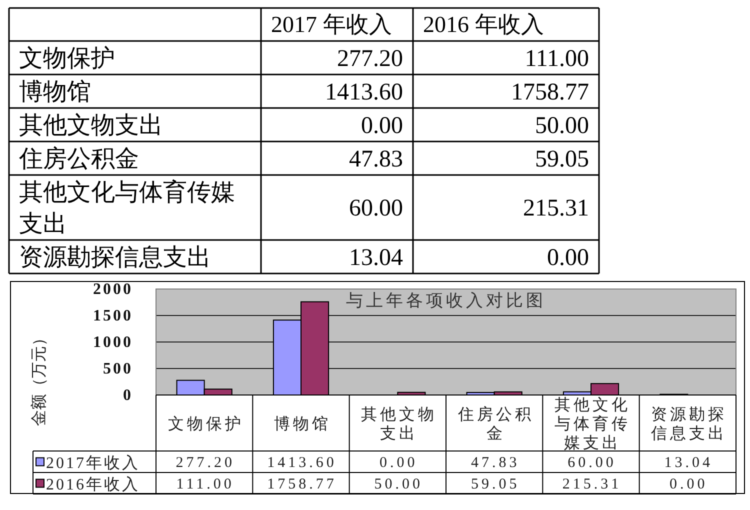 The width and height of the screenshot is (750, 510). What do you see at coordinates (113, 316) in the screenshot?
I see `y-tick-label: 1500` at bounding box center [113, 316].